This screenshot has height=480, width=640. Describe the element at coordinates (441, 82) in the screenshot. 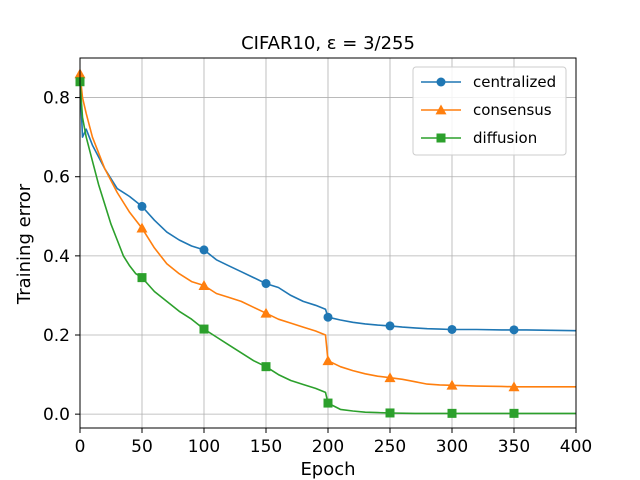

I see `legend-marker-centralized` at that location.